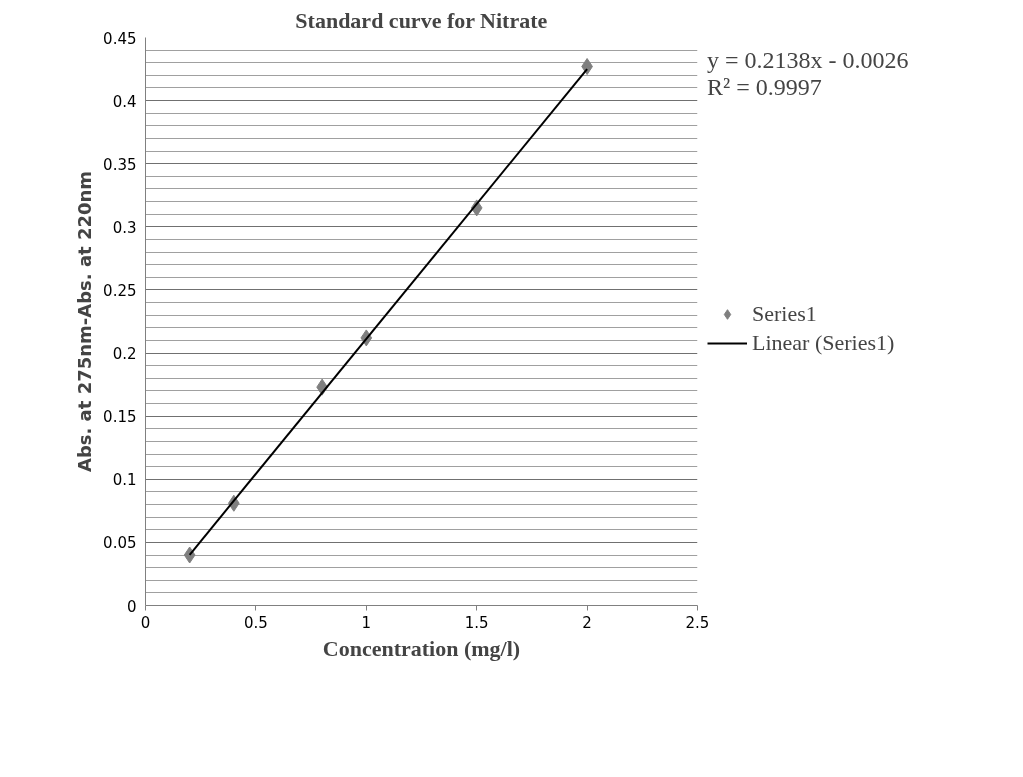  What do you see at coordinates (124, 354) in the screenshot?
I see `y-tick-label: 0.2` at bounding box center [124, 354].